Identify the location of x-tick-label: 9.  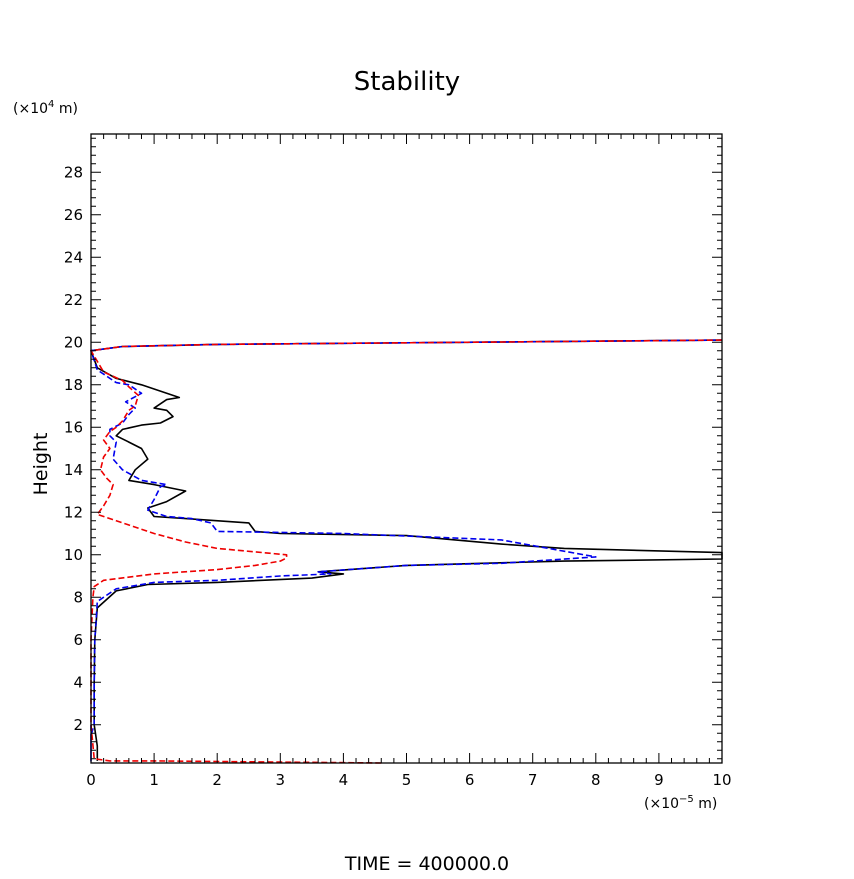
(659, 780).